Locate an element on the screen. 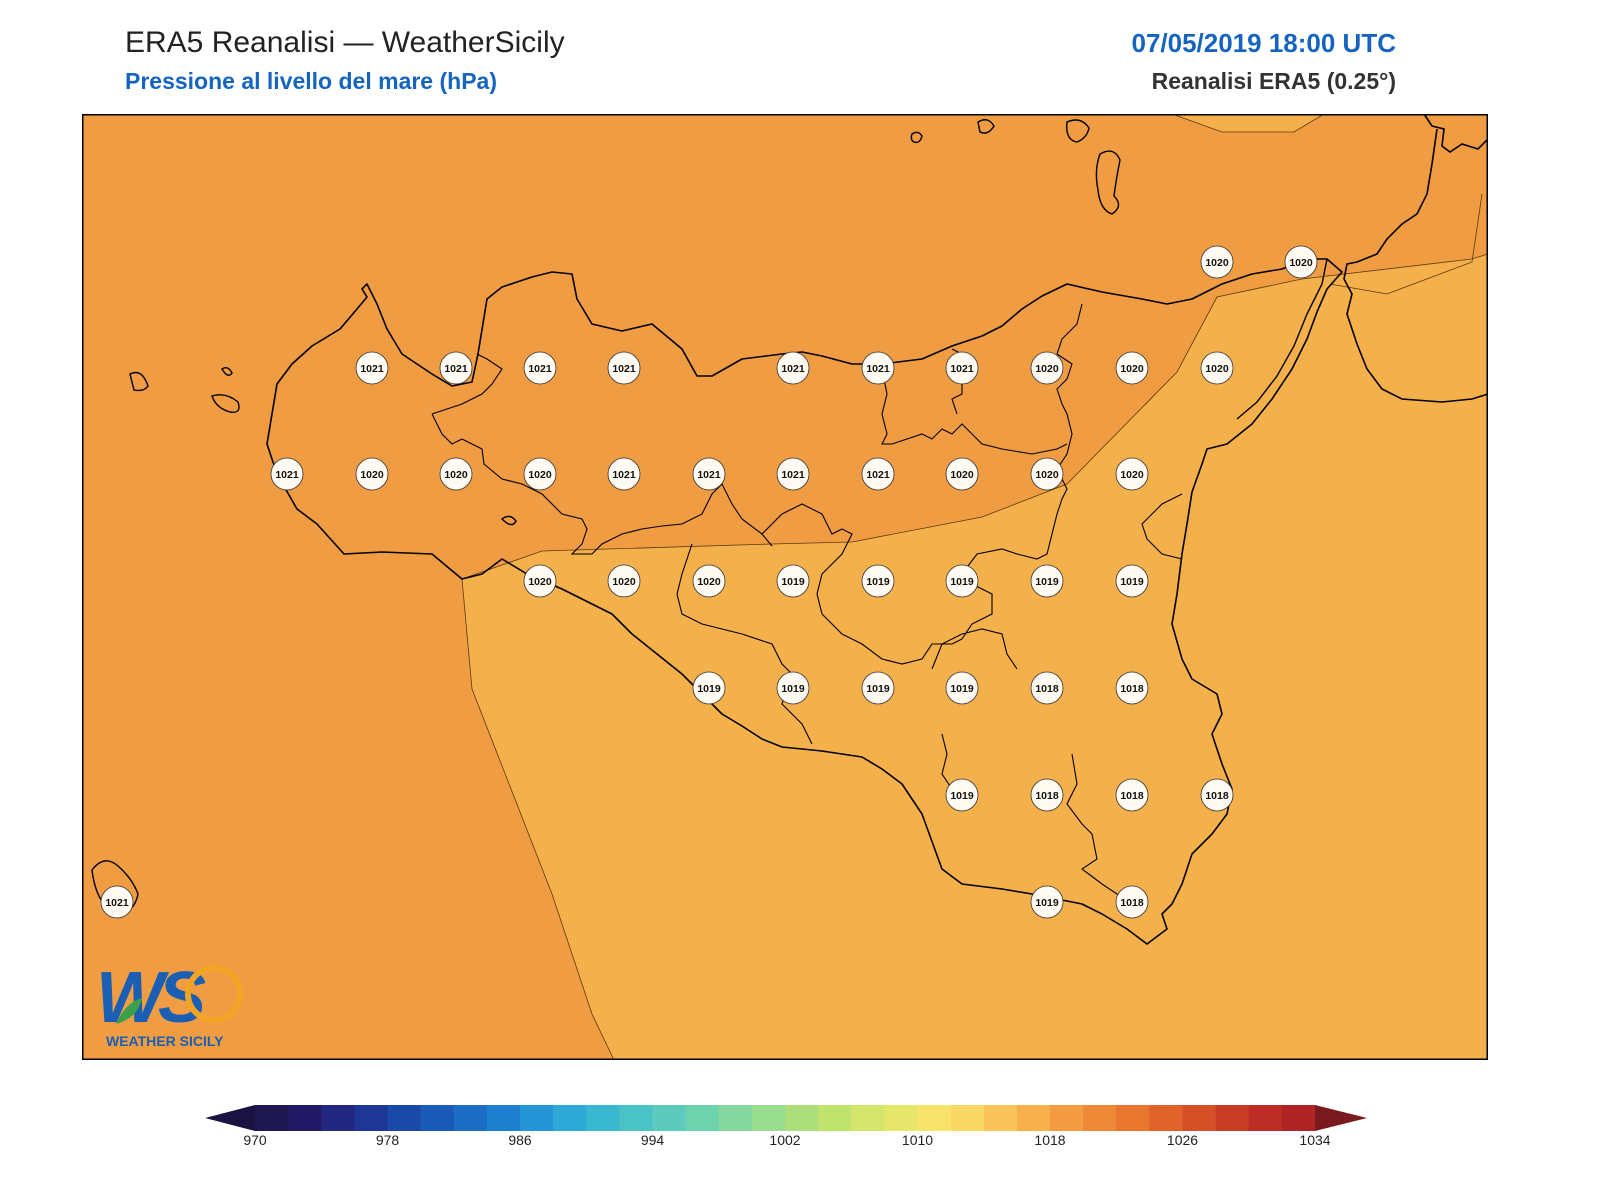 This screenshot has width=1600, height=1200. map-title: ERA5 Reanalisi — WeatherSicily is located at coordinates (345, 43).